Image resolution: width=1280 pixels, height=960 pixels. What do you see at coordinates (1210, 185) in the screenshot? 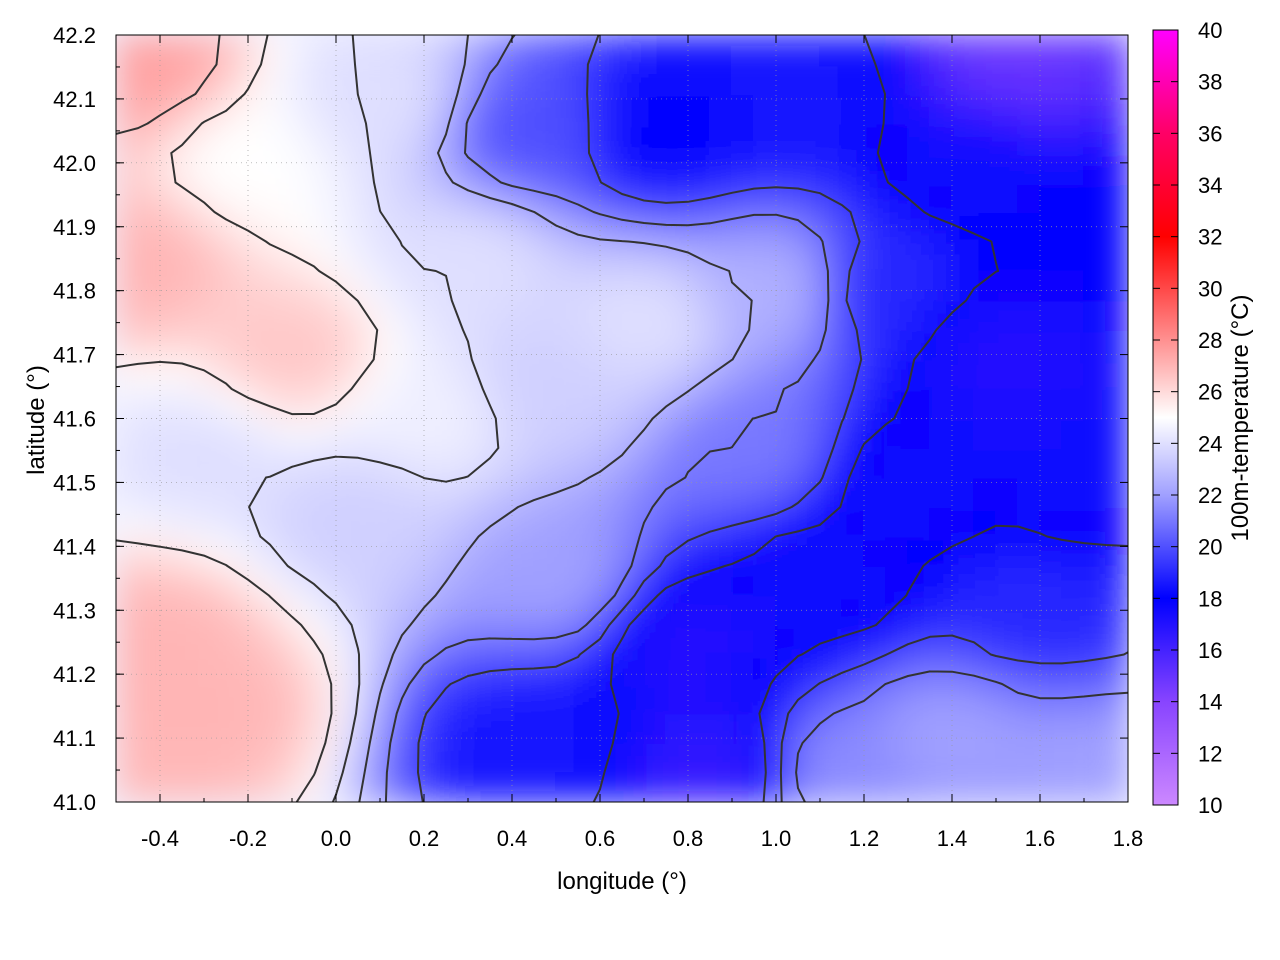
I see `colorbar-tick-label: 34` at bounding box center [1210, 185].